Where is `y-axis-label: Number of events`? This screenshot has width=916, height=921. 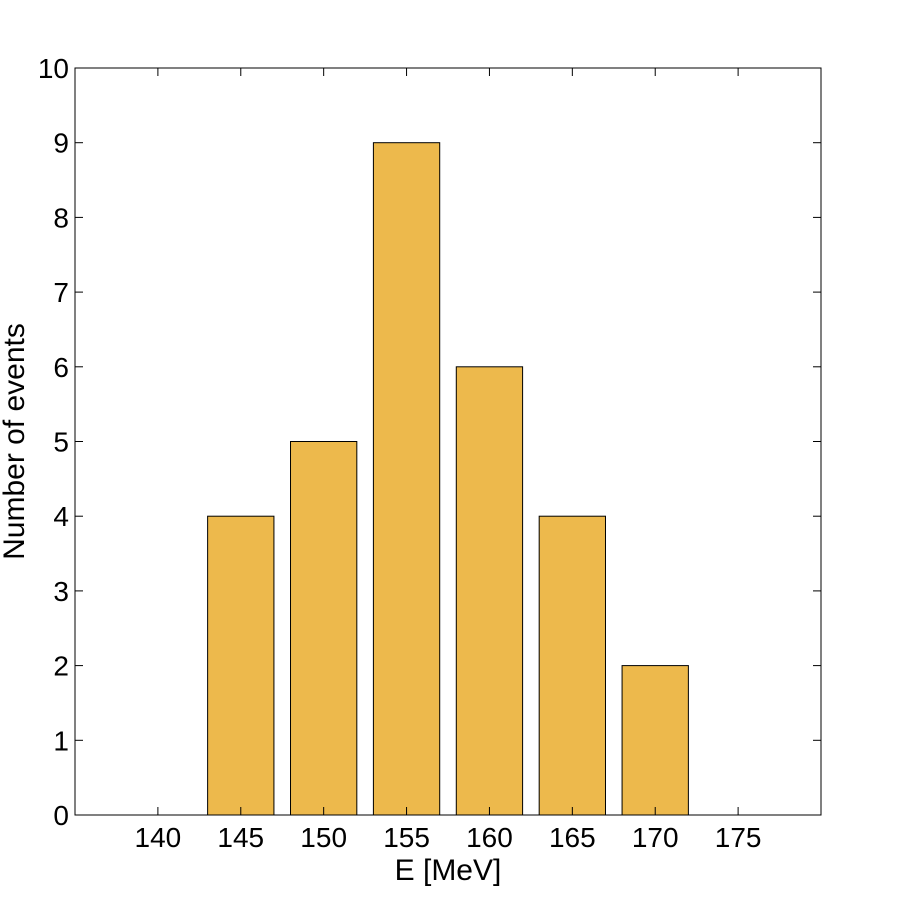
y-axis-label: Number of events is located at coordinates (15, 441).